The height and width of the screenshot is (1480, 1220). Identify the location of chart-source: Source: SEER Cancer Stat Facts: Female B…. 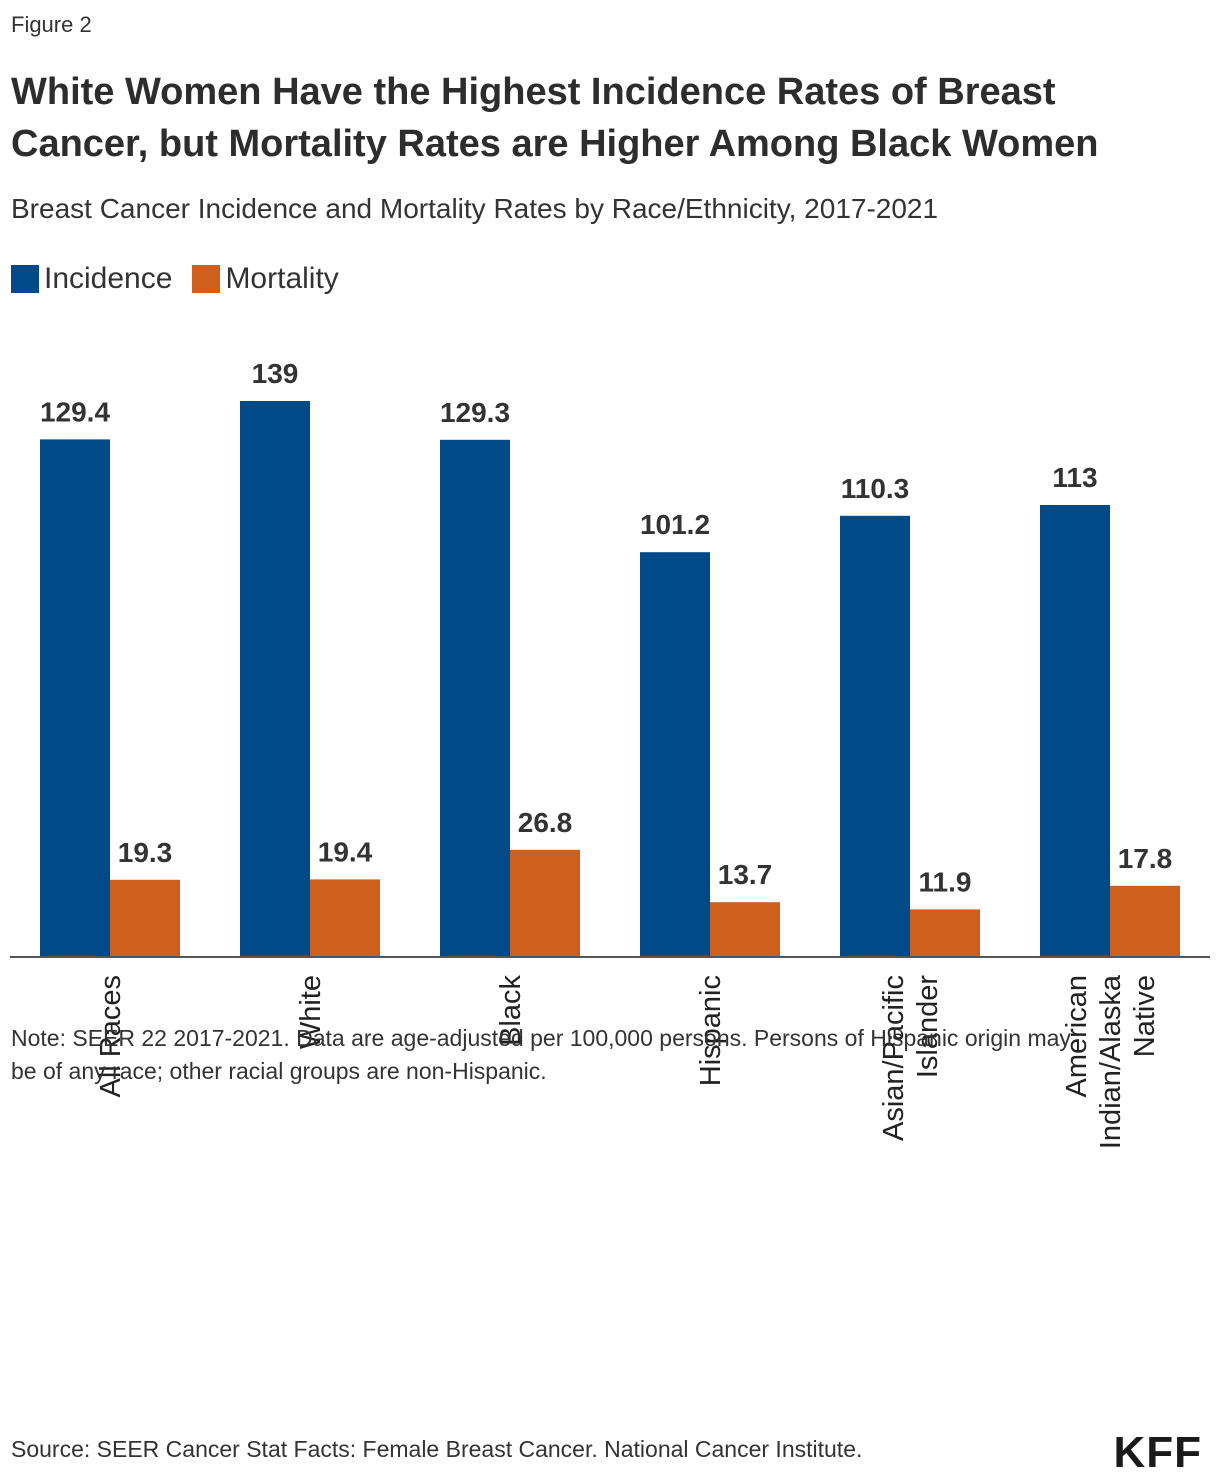
(437, 1449).